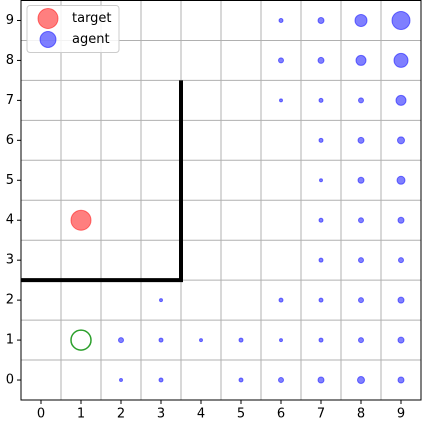  I want to click on x-tick-label: 1, so click(81, 414).